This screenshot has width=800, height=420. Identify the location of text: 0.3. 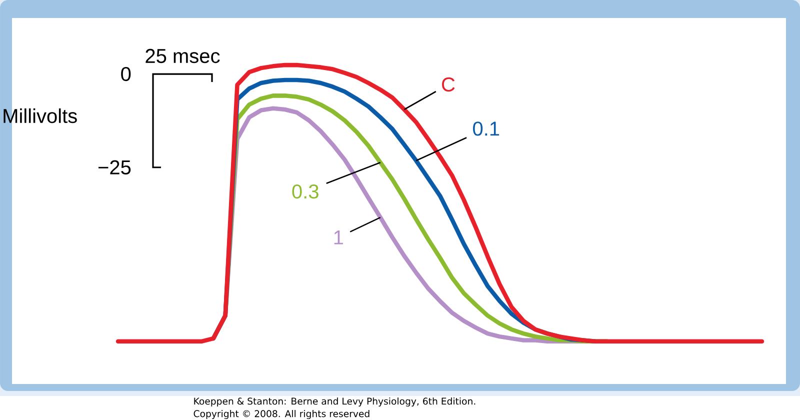
(305, 191).